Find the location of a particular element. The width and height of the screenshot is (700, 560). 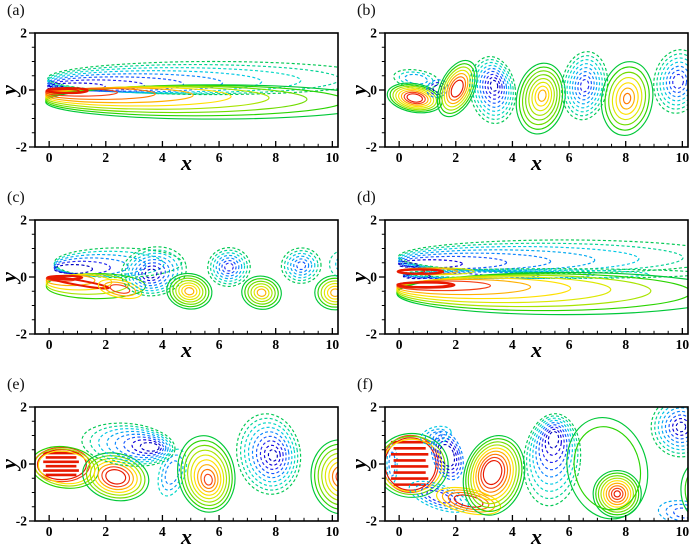

contour-plot-b: 0 2 4 6 8 10 2 0 -2 is located at coordinates (528, 96).